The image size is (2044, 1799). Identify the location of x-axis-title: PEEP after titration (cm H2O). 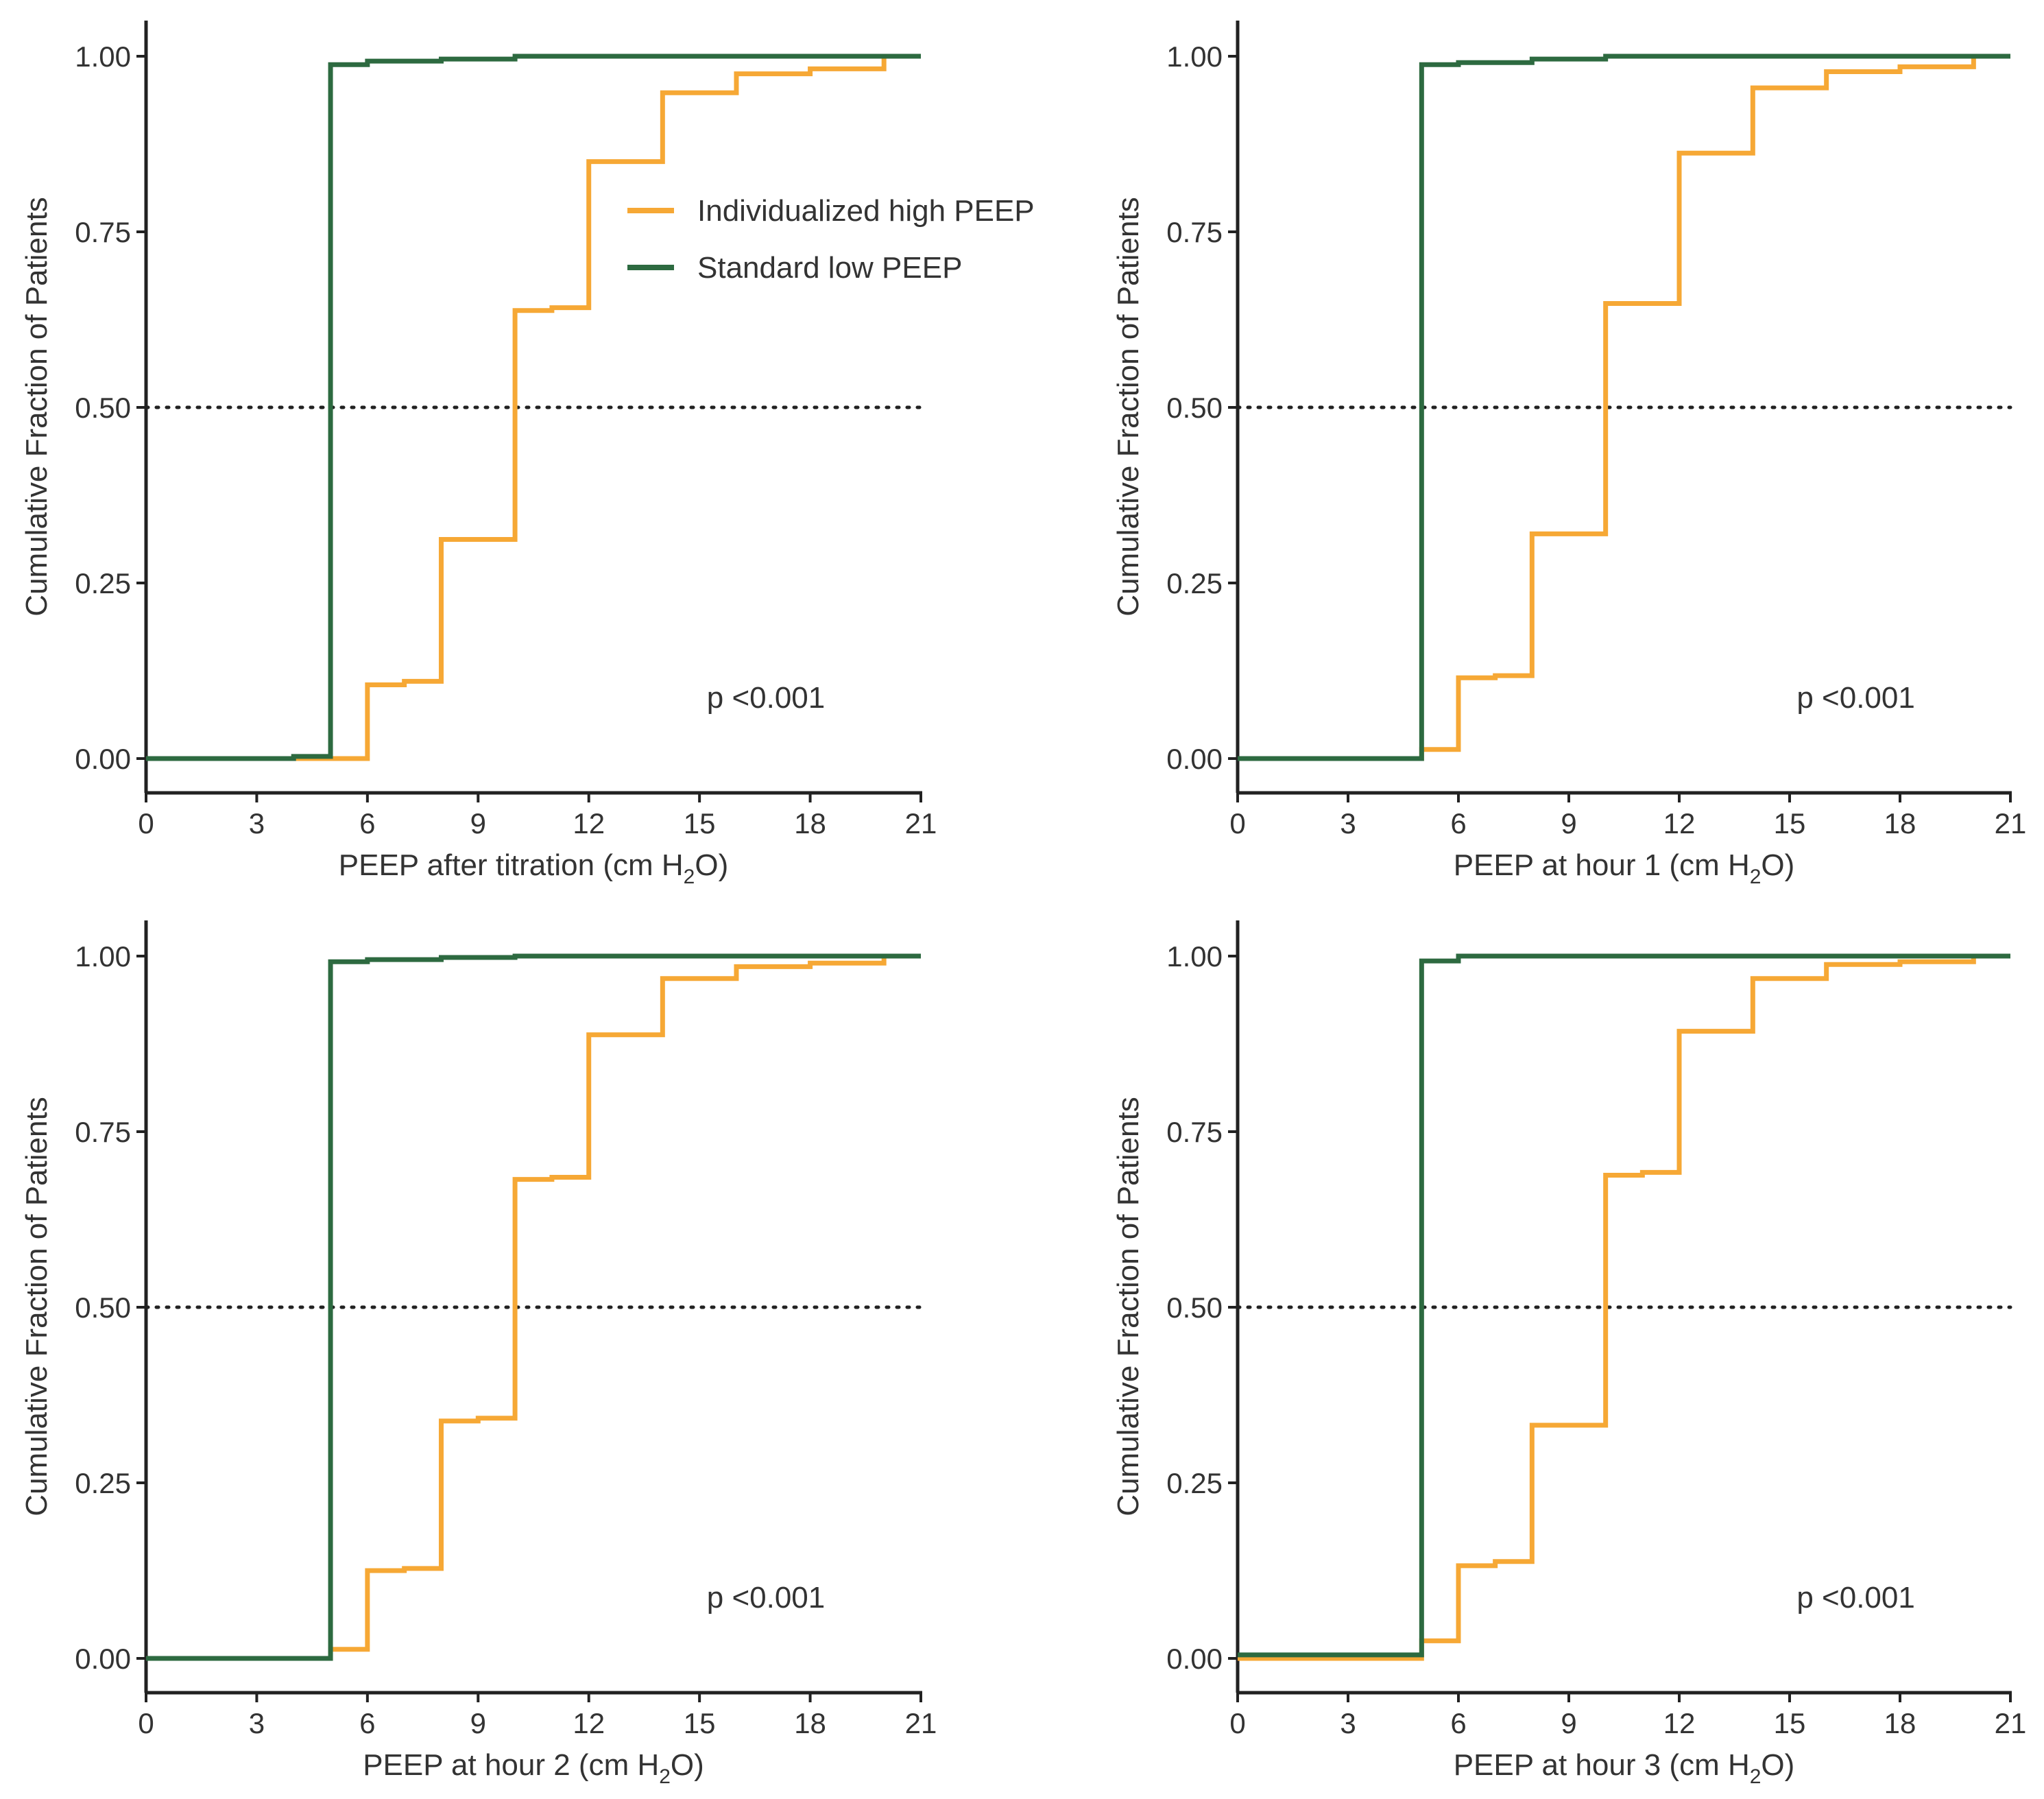
(533, 868).